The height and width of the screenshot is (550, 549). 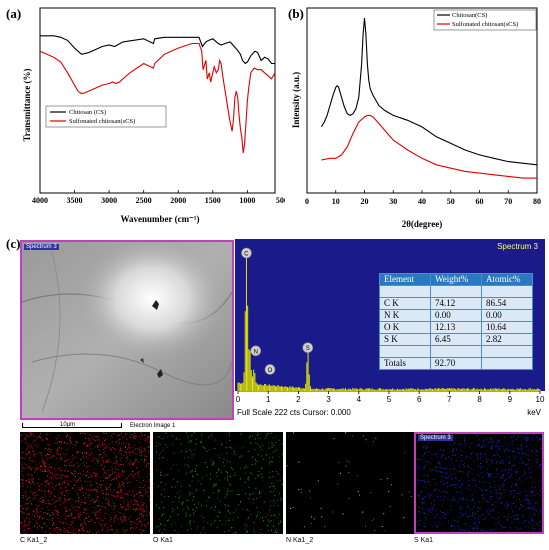 I want to click on table-cell, so click(x=456, y=351).